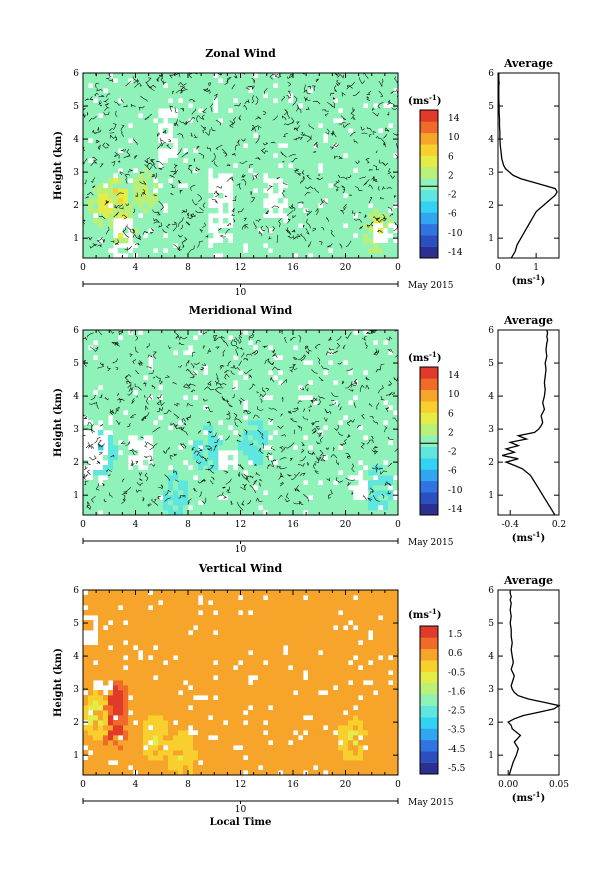  What do you see at coordinates (491, 173) in the screenshot?
I see `y-tick-label: 3` at bounding box center [491, 173].